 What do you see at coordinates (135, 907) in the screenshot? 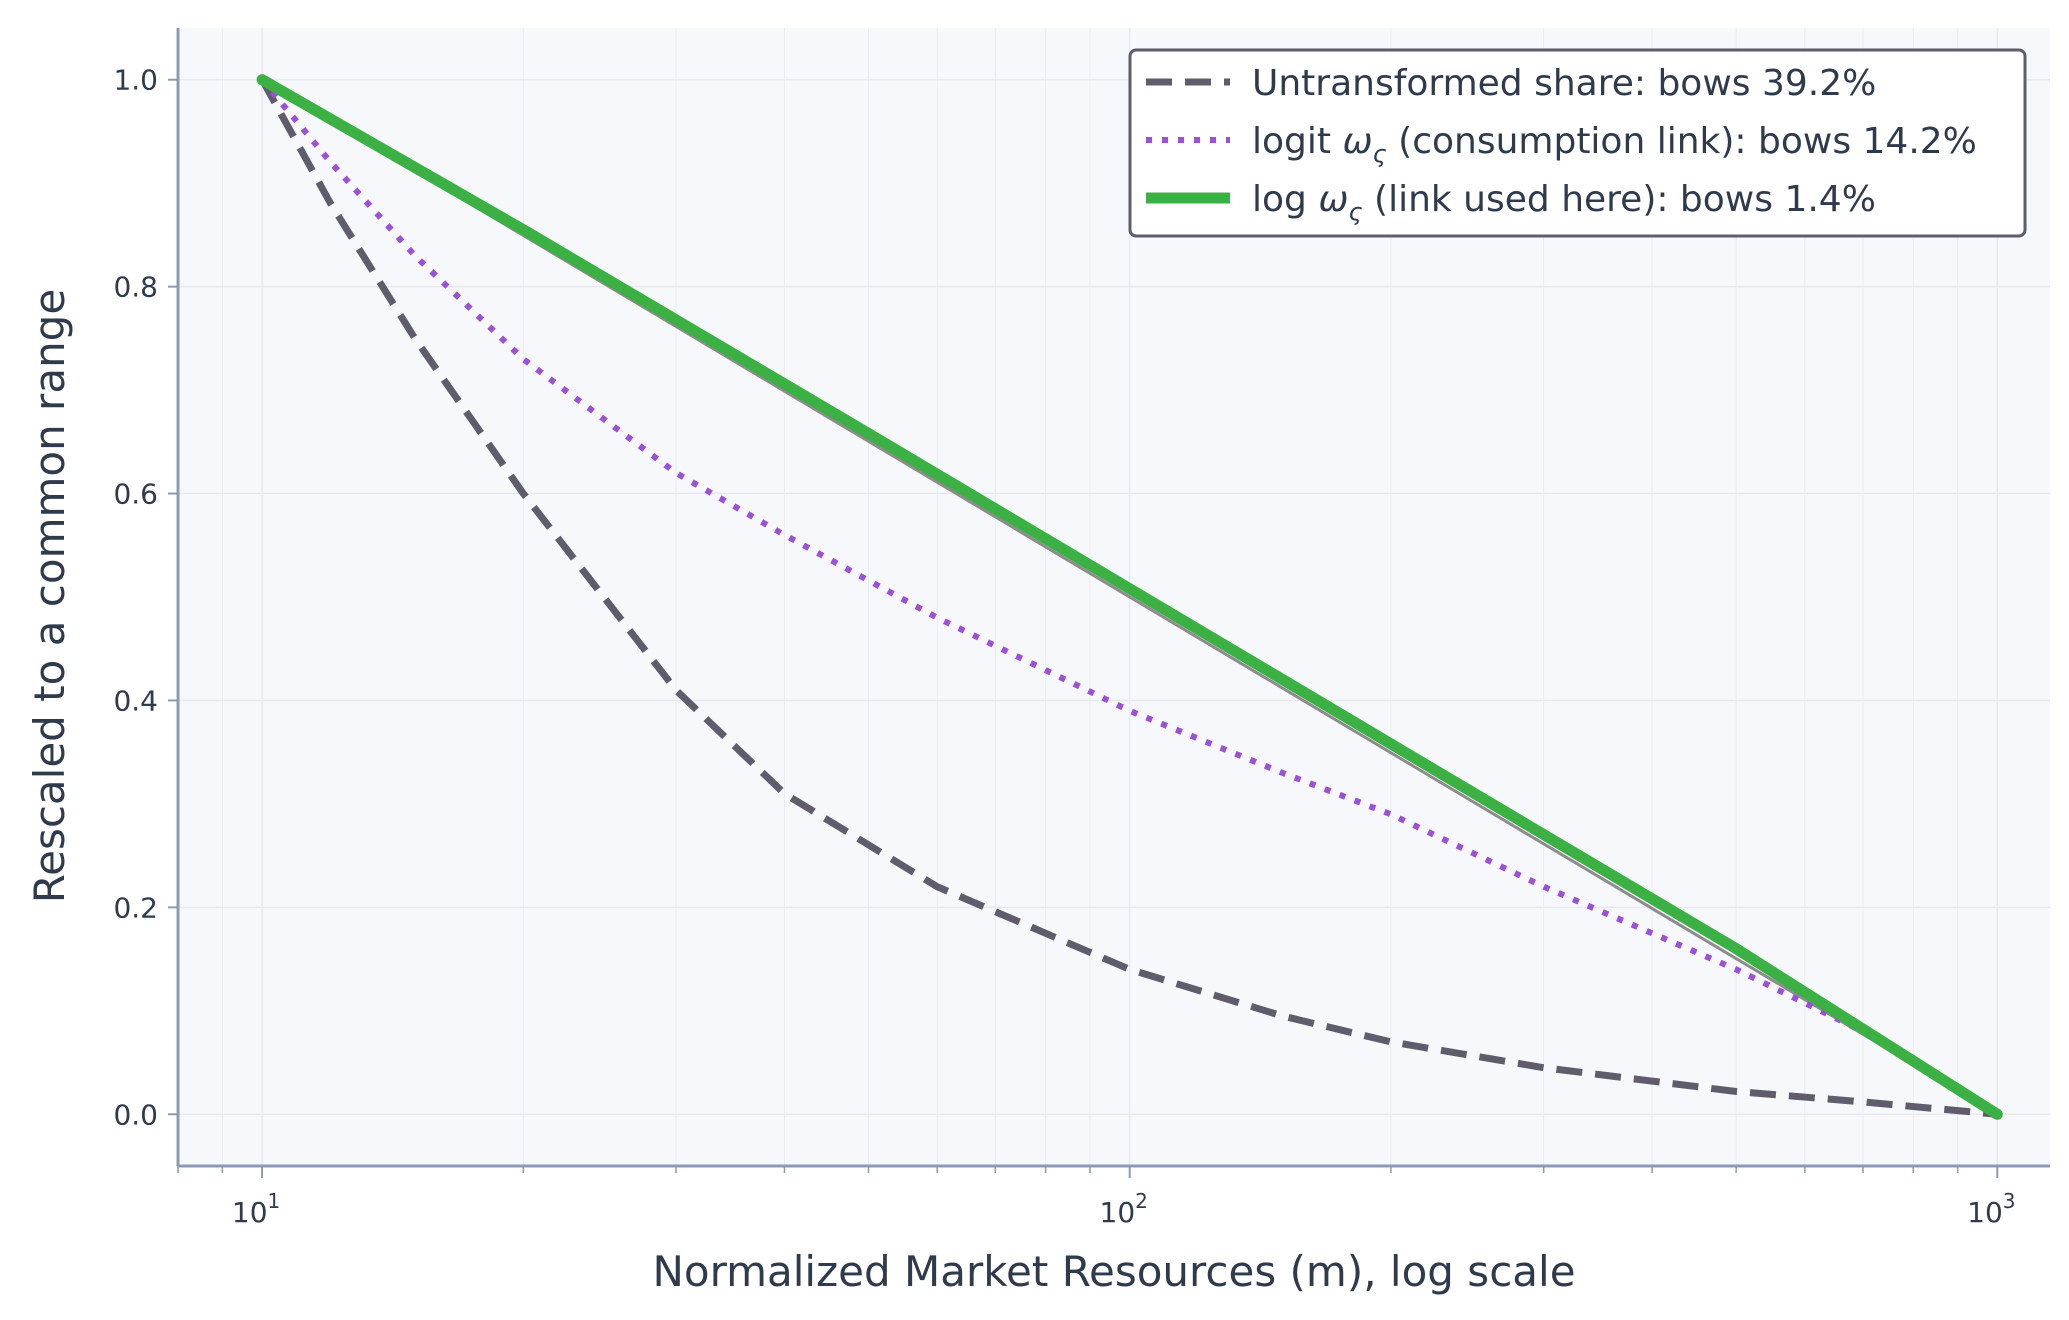
I see `y-tick-label: 0.2` at bounding box center [135, 907].